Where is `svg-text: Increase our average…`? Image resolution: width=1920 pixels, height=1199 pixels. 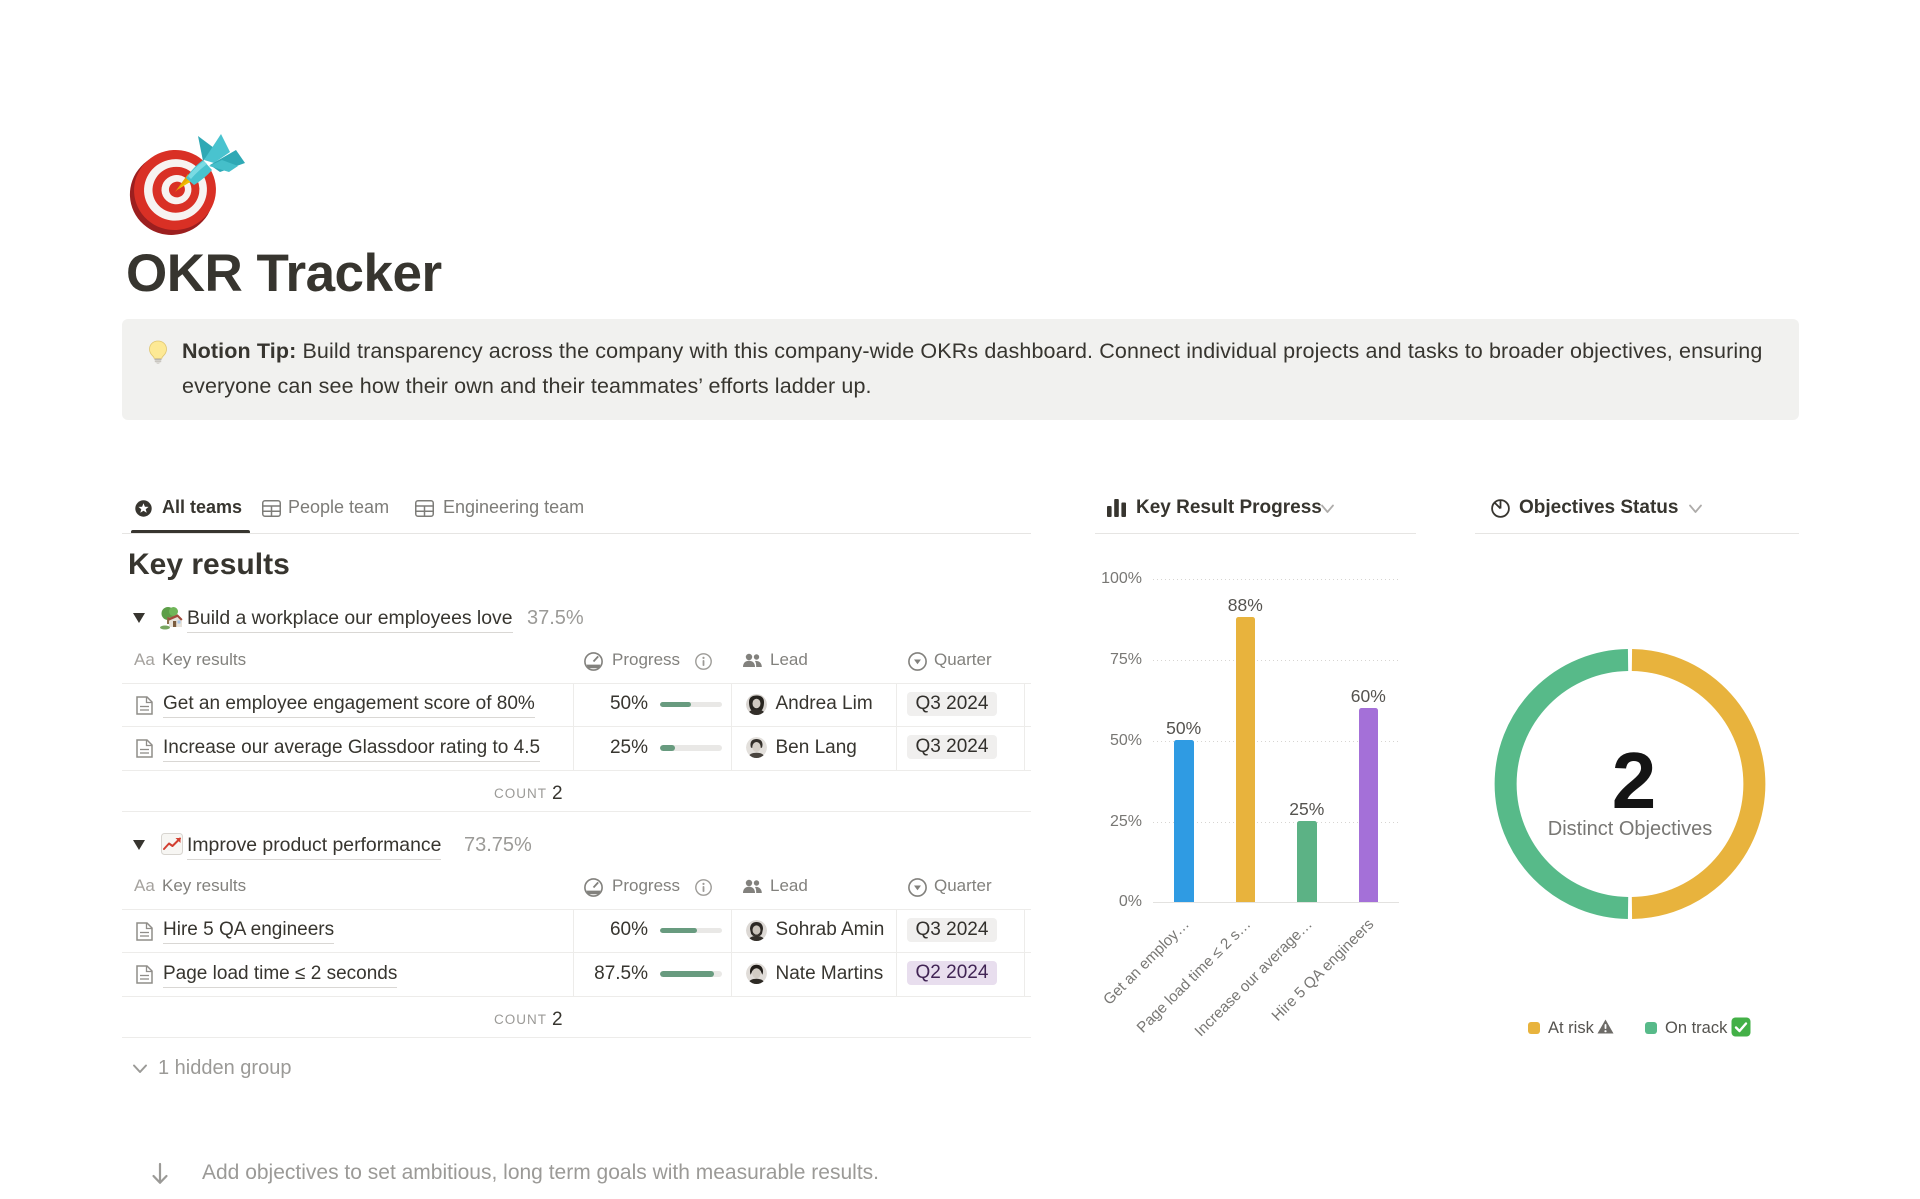 svg-text: Increase our average… is located at coordinates (1254, 978).